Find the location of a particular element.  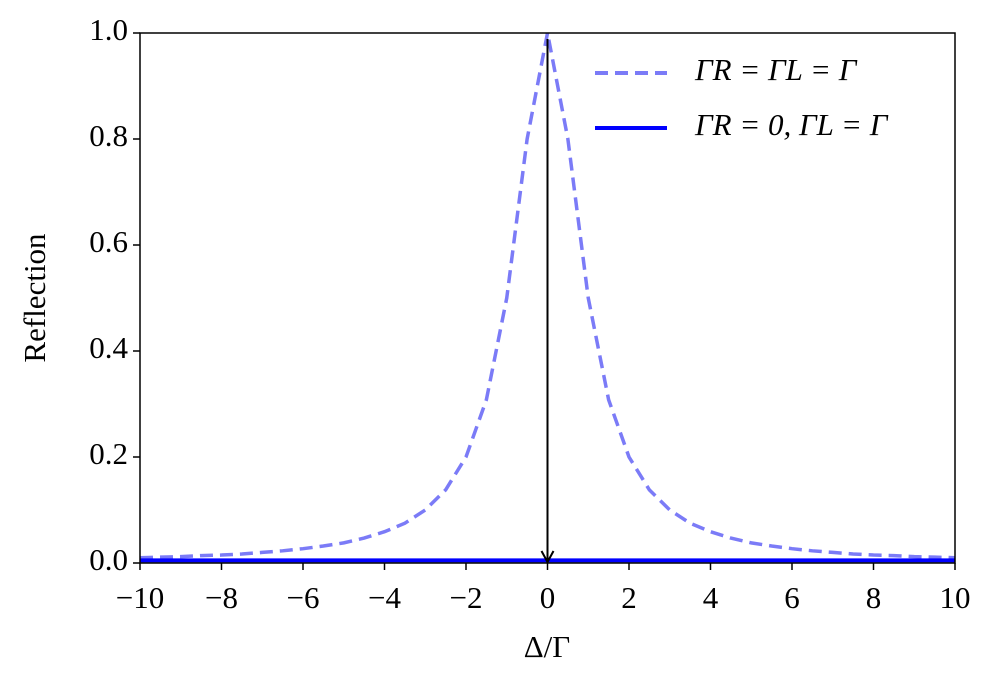

x-tick-label: 10 is located at coordinates (955, 597).